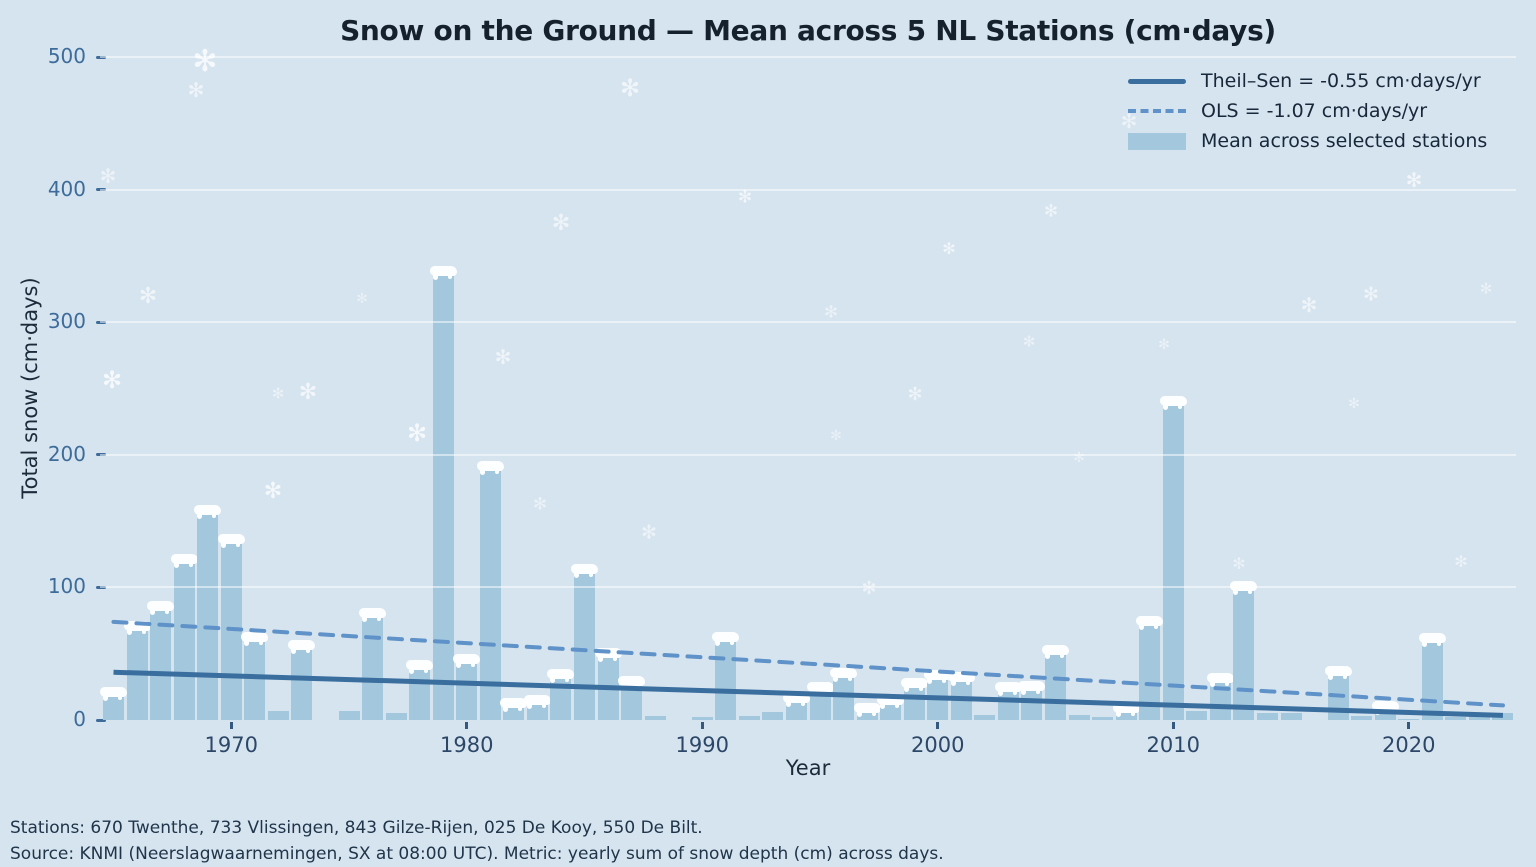 Image resolution: width=1536 pixels, height=867 pixels. I want to click on x-tick-label-1970: 1970, so click(231, 745).